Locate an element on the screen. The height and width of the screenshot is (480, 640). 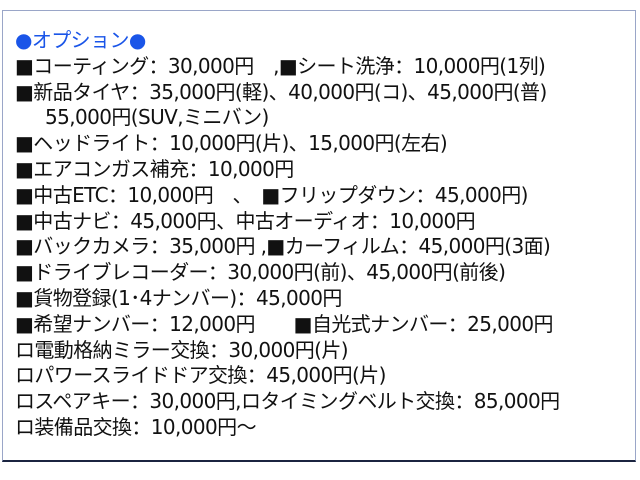
option-navi-audio: ■中古ナビ：45,000円、中古オーディオ：10,000円 is located at coordinates (245, 220).